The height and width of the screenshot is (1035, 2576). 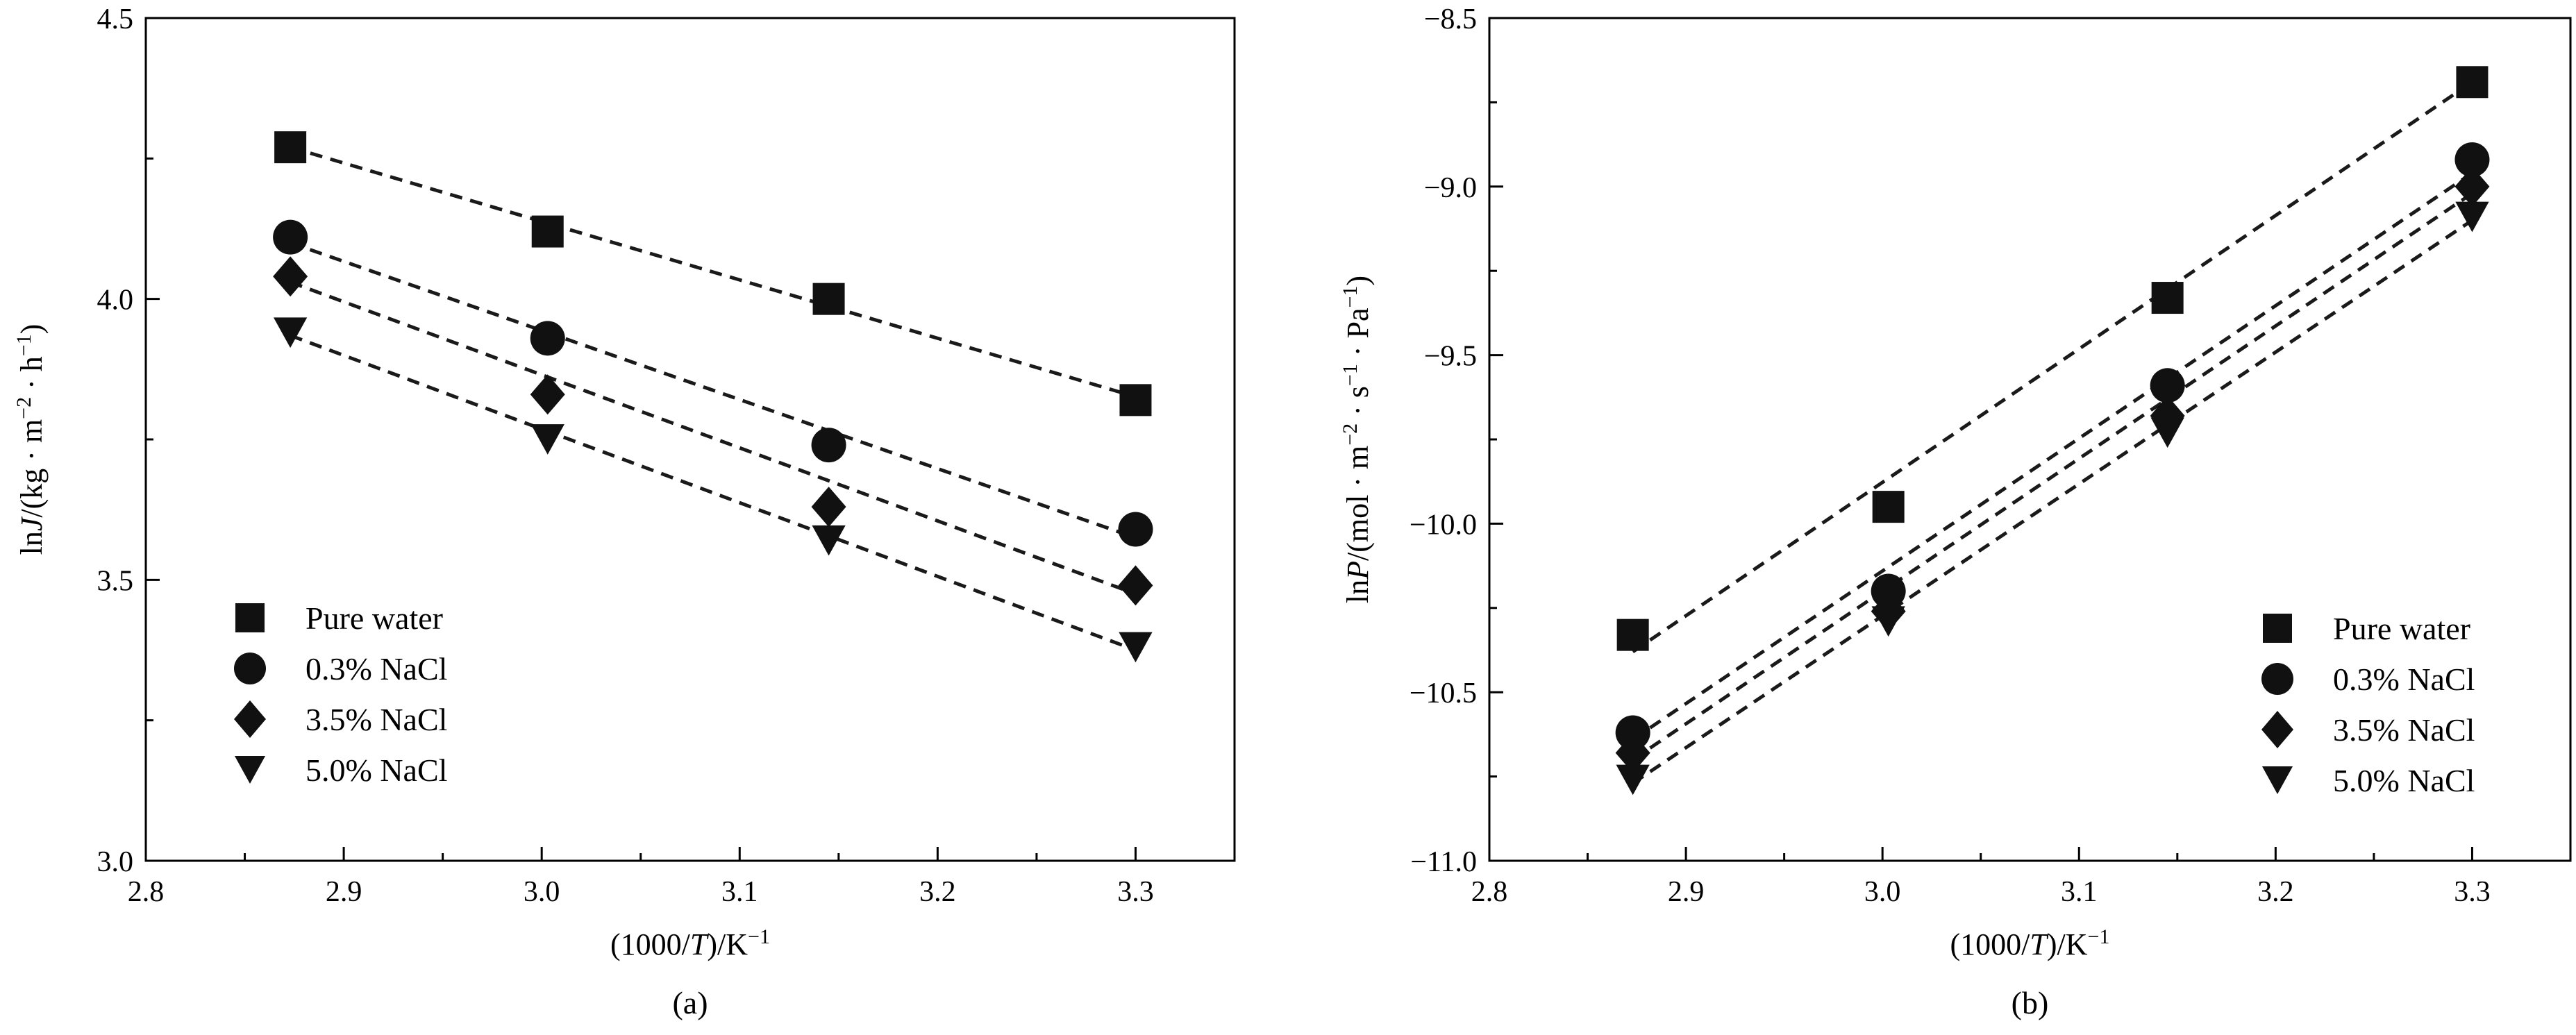 I want to click on y-tick-label: −11.0, so click(x=1443, y=862).